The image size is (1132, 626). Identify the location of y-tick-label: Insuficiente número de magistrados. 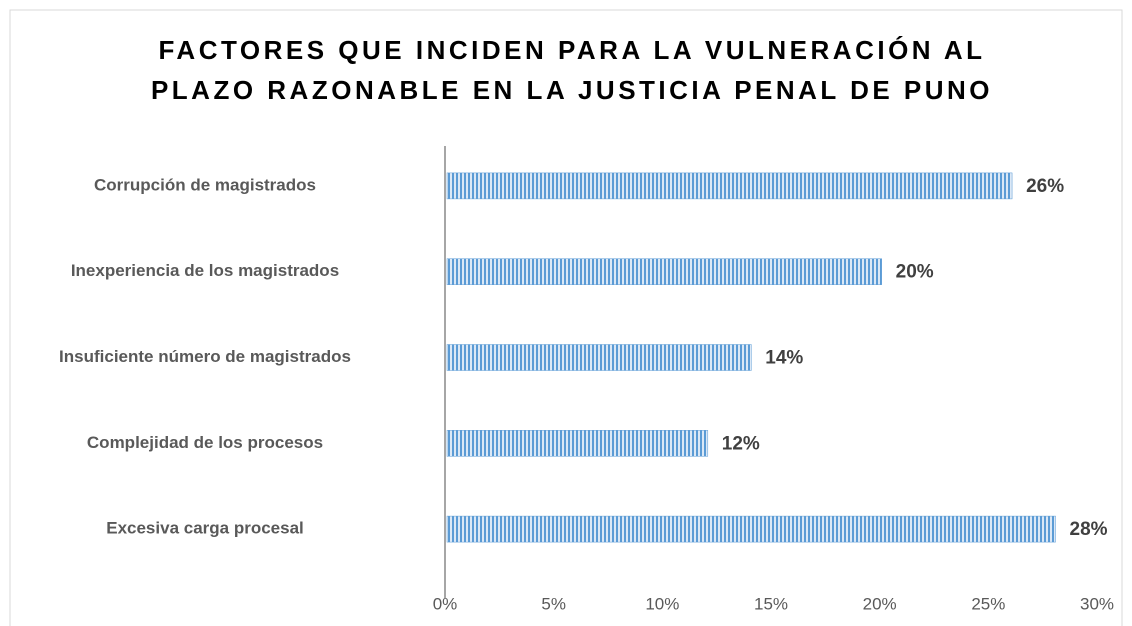
(205, 356).